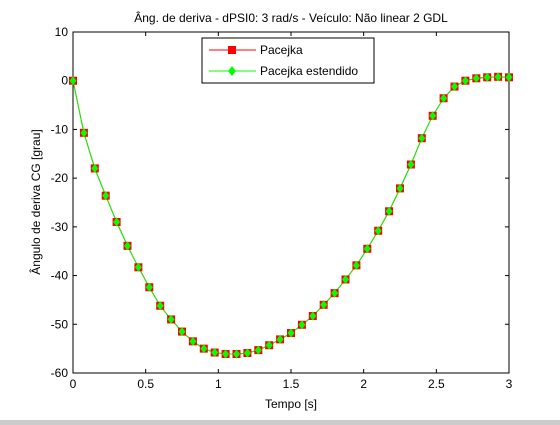 Image resolution: width=560 pixels, height=425 pixels. I want to click on x-tick-label: 0, so click(73, 384).